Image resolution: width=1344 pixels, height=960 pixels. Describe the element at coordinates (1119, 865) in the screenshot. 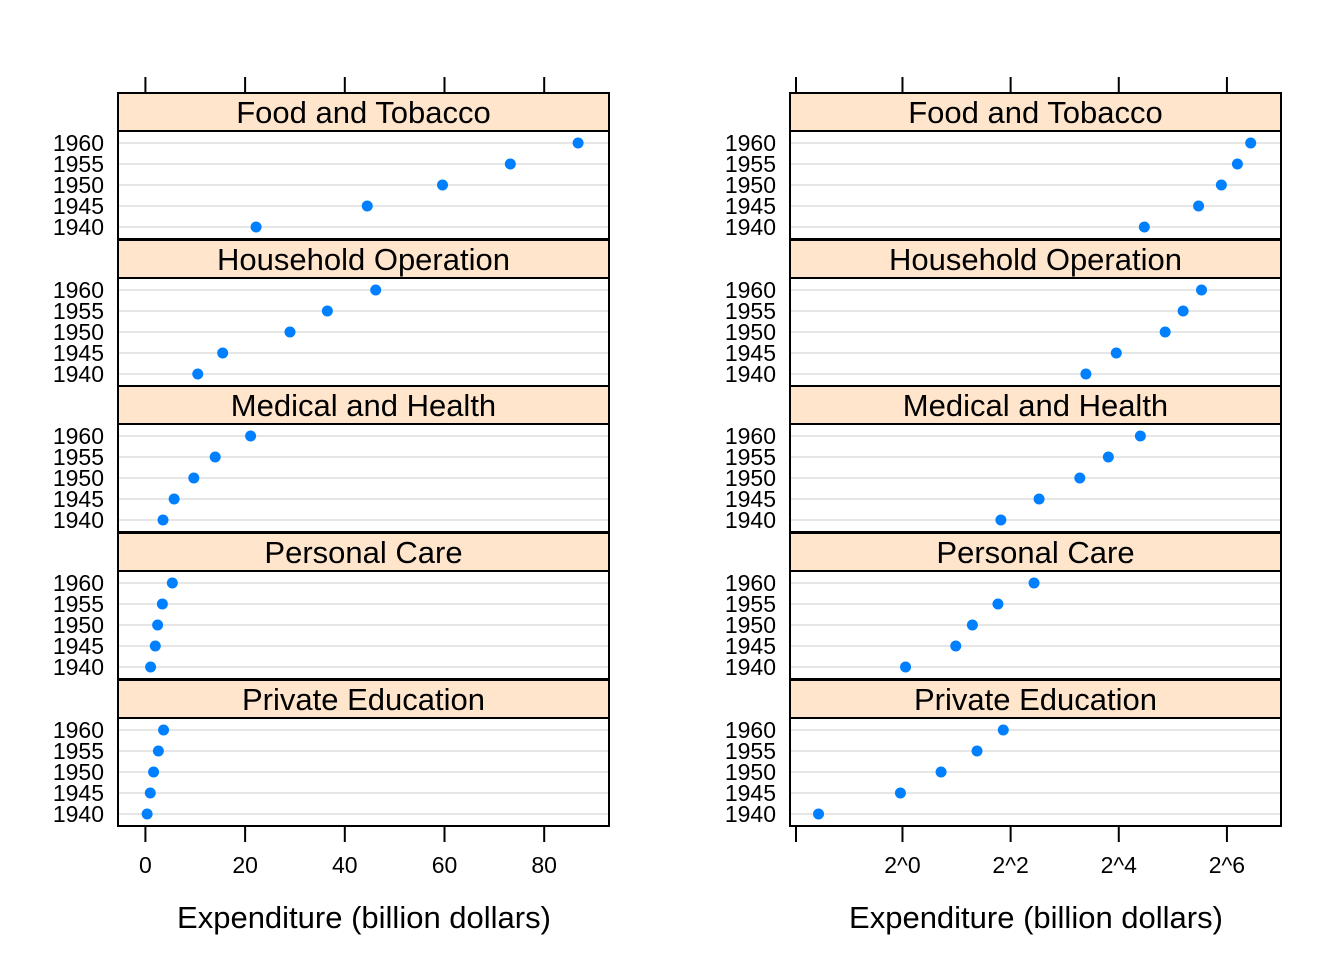

I see `x-tick-label: 2^4` at that location.